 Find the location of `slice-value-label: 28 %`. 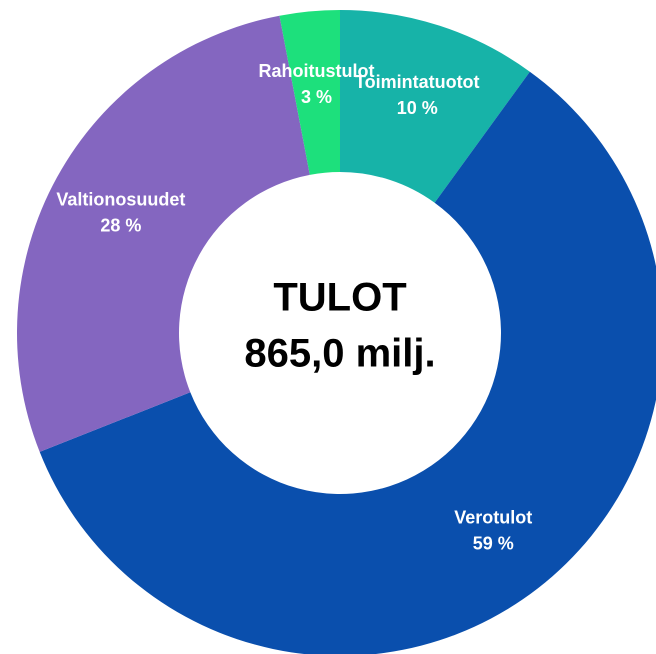

slice-value-label: 28 % is located at coordinates (120, 225).